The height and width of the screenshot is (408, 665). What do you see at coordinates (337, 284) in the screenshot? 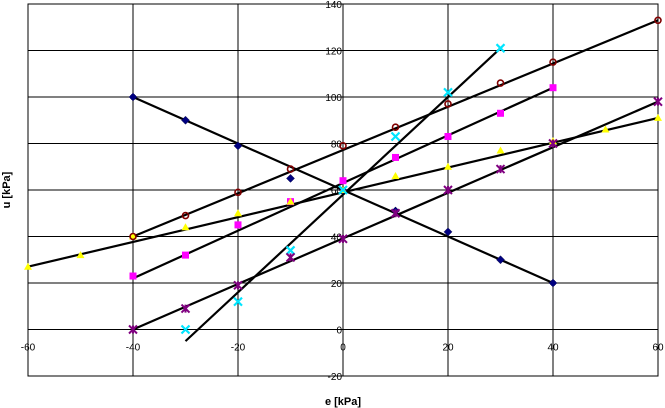
I see `y-tick-label: 20` at bounding box center [337, 284].